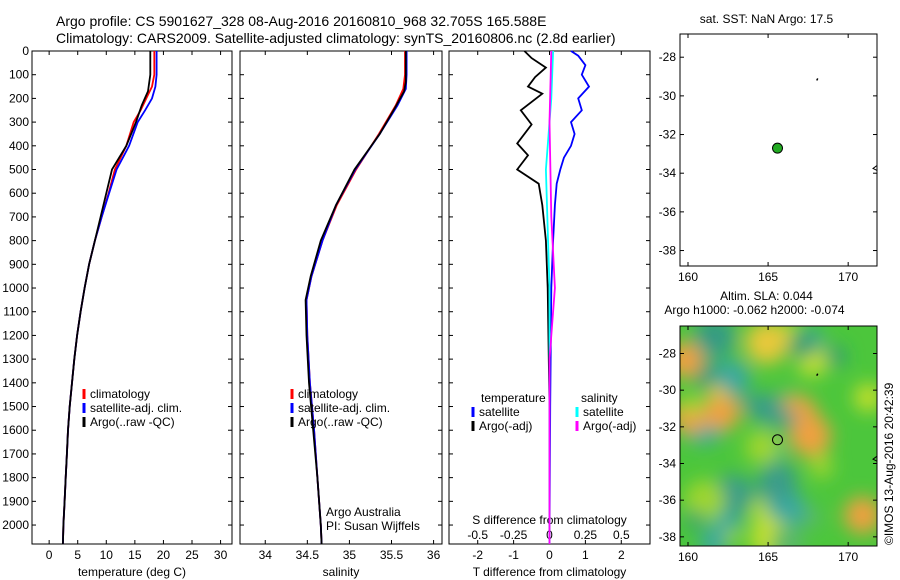 The image size is (900, 580). I want to click on y-tick-label: 1800, so click(15, 478).